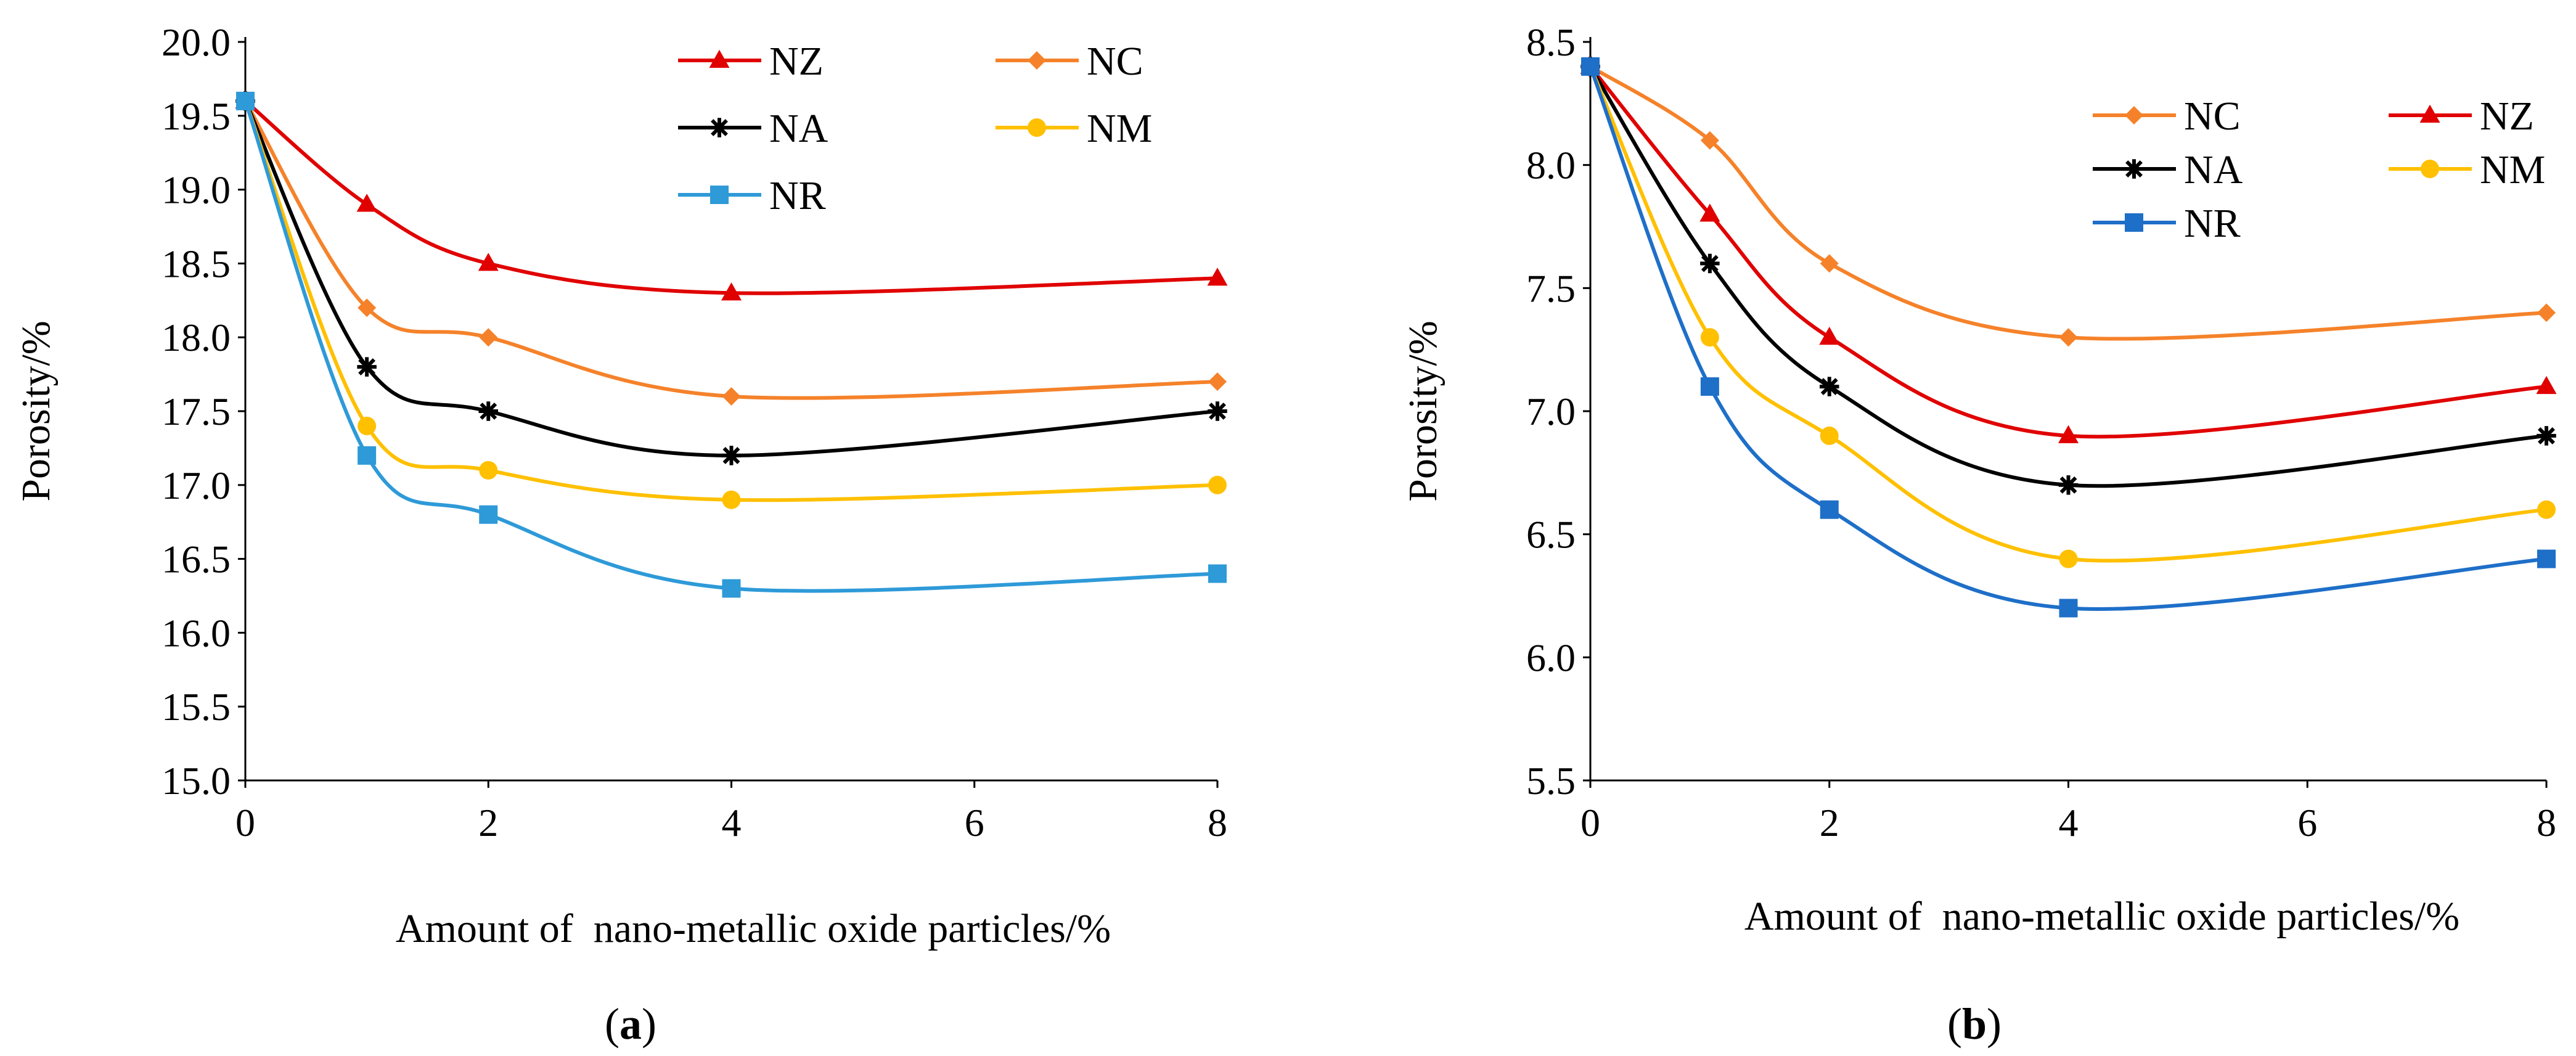 The image size is (2576, 1056). What do you see at coordinates (2507, 116) in the screenshot?
I see `legend-label: NZ` at bounding box center [2507, 116].